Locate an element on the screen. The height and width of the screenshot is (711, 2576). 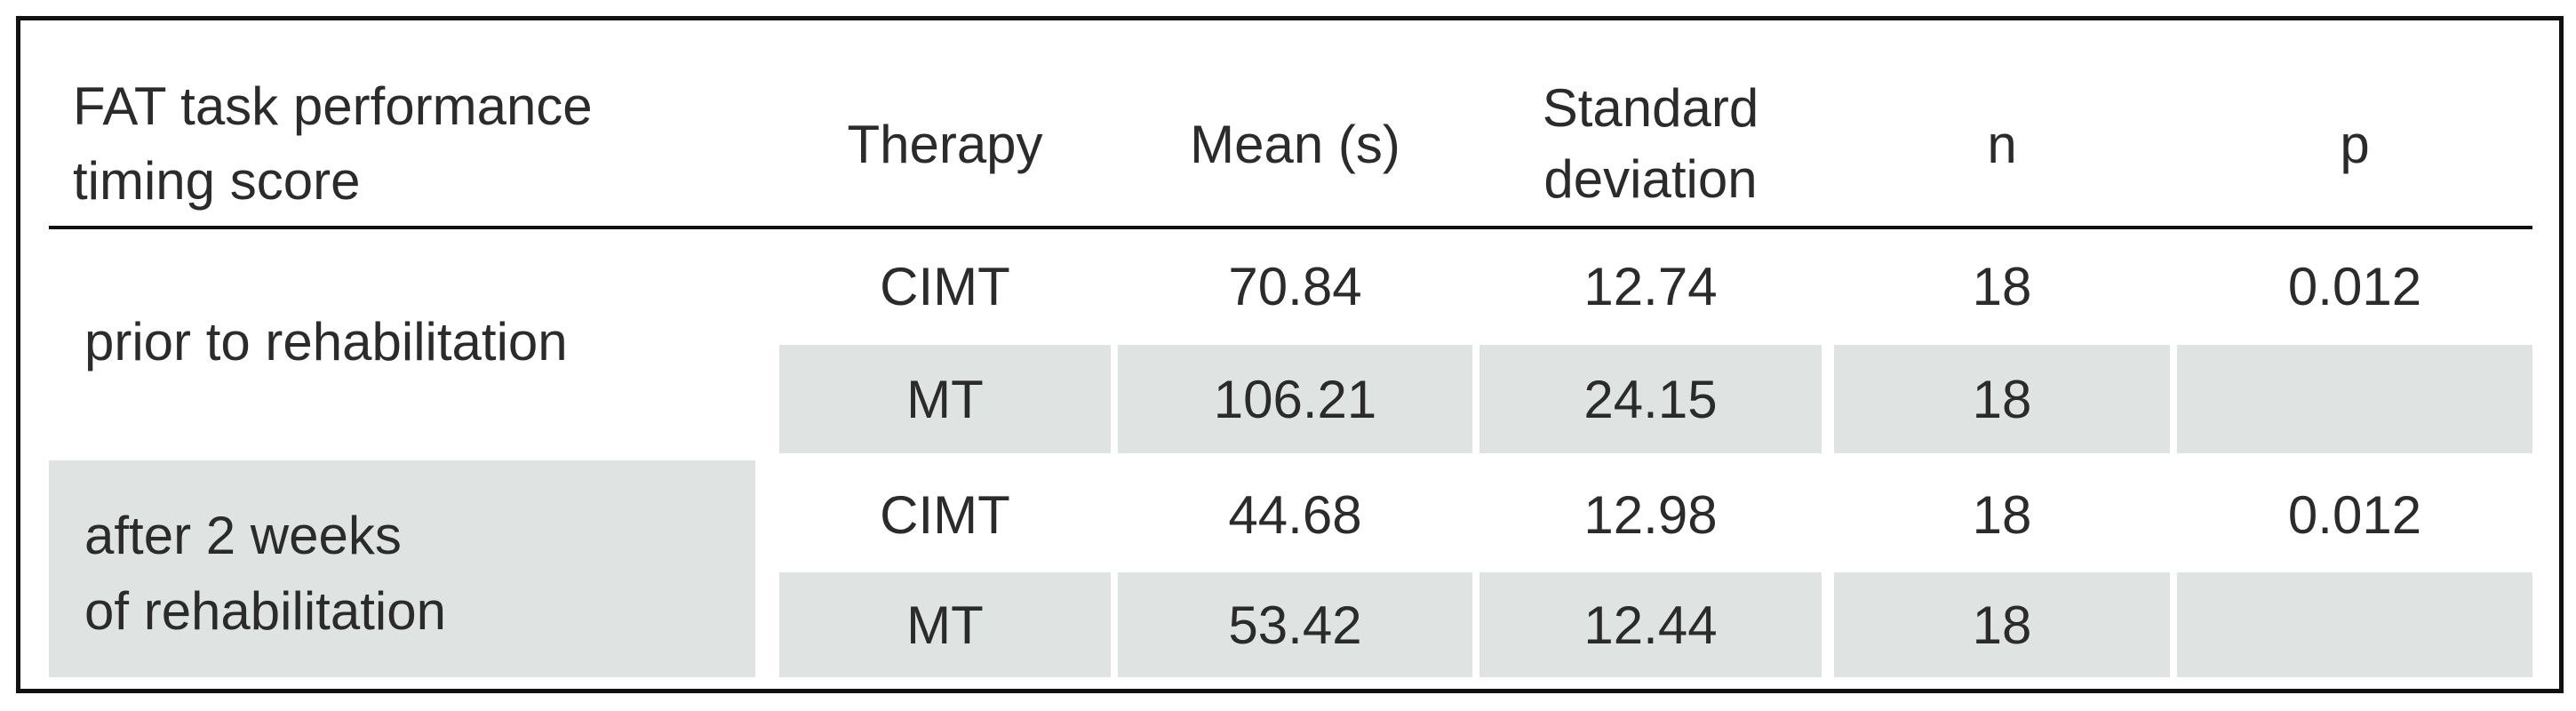
header-text: n is located at coordinates (2002, 144).